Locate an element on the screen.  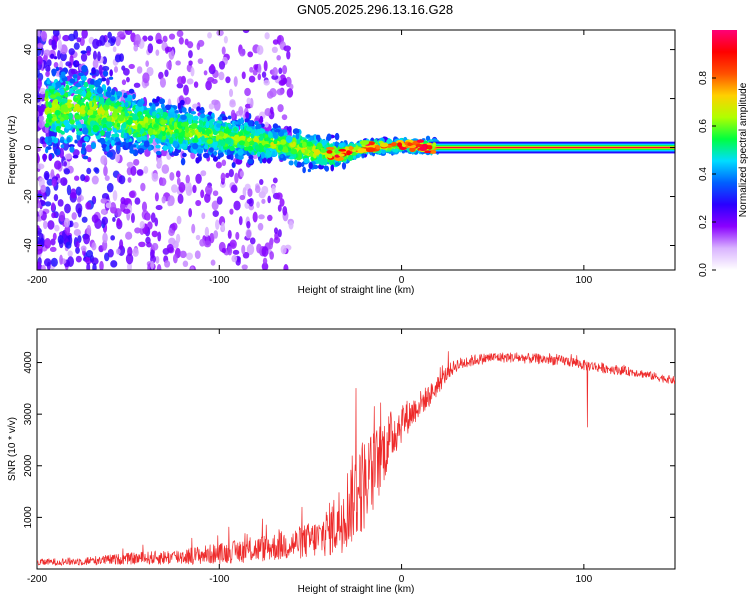
y-tick-label: 4000 is located at coordinates (28, 362).